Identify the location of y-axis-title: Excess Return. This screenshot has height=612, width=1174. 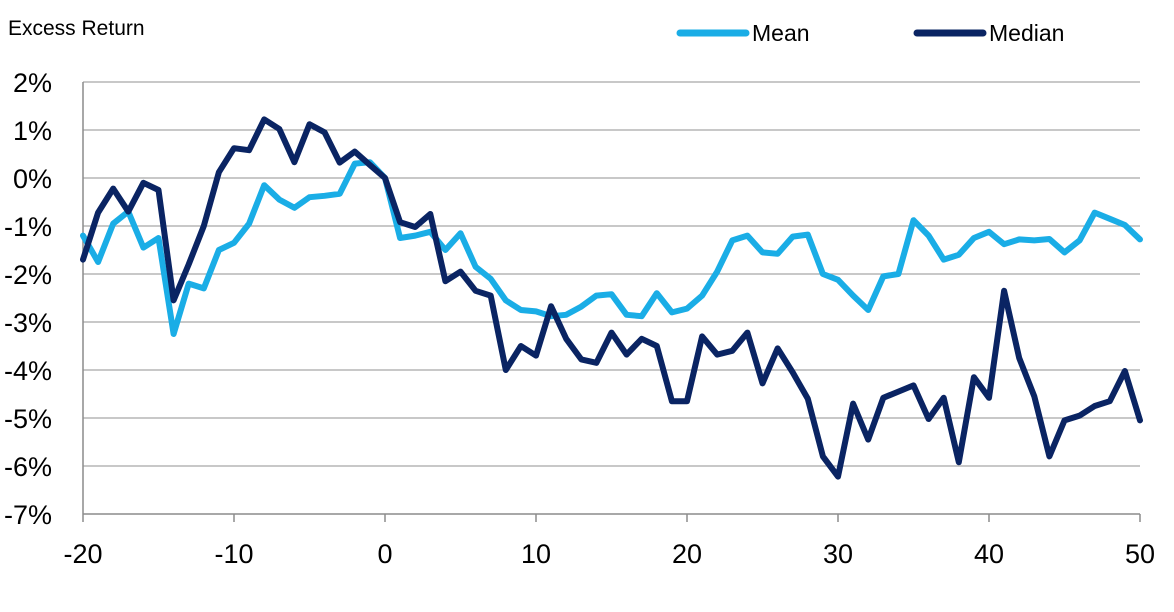
(76, 28).